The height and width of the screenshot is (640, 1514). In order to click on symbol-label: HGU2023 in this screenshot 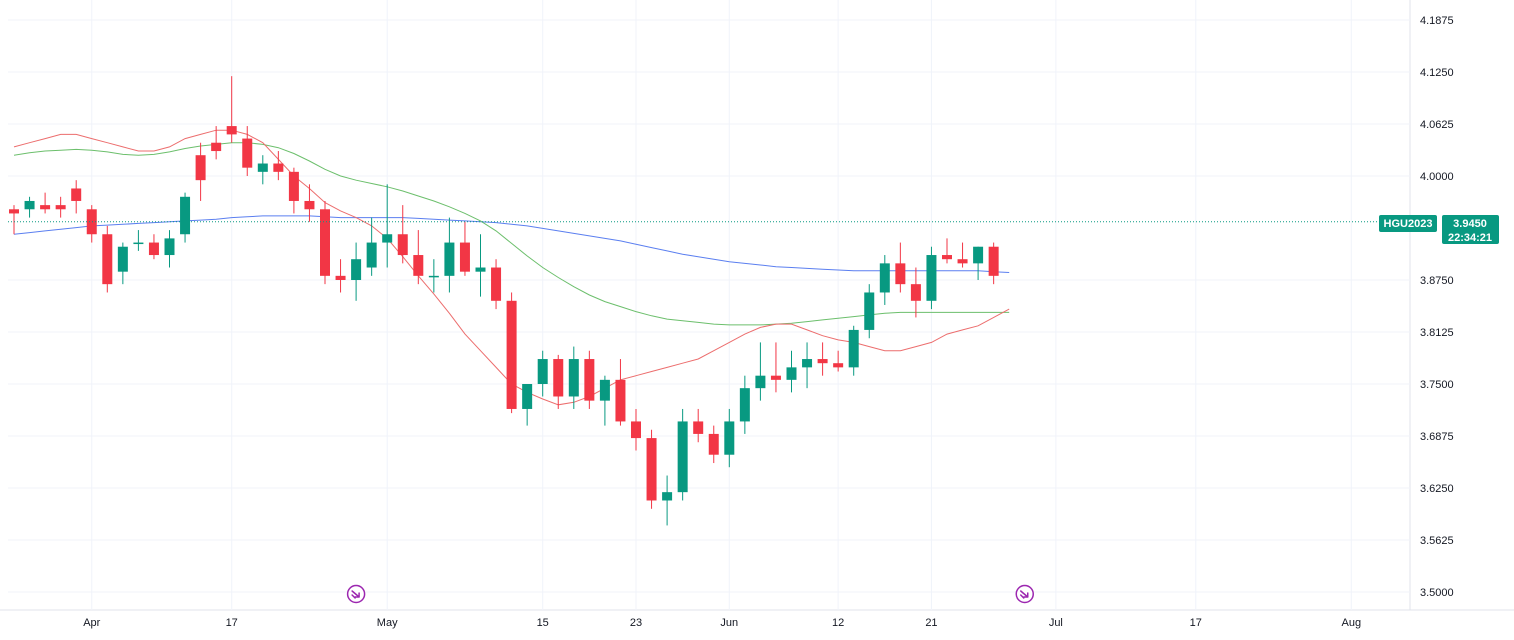, I will do `click(1408, 224)`.